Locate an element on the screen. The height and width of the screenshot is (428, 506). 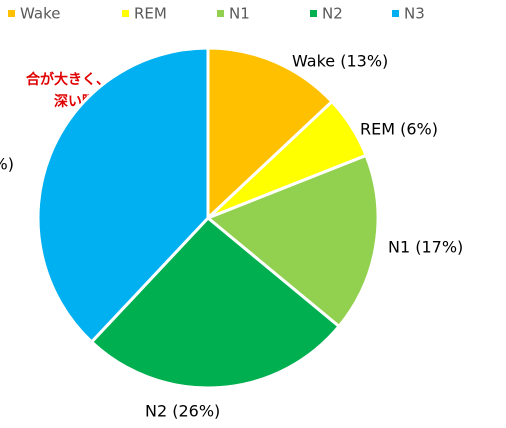
data-label: REM (6%) is located at coordinates (399, 129).